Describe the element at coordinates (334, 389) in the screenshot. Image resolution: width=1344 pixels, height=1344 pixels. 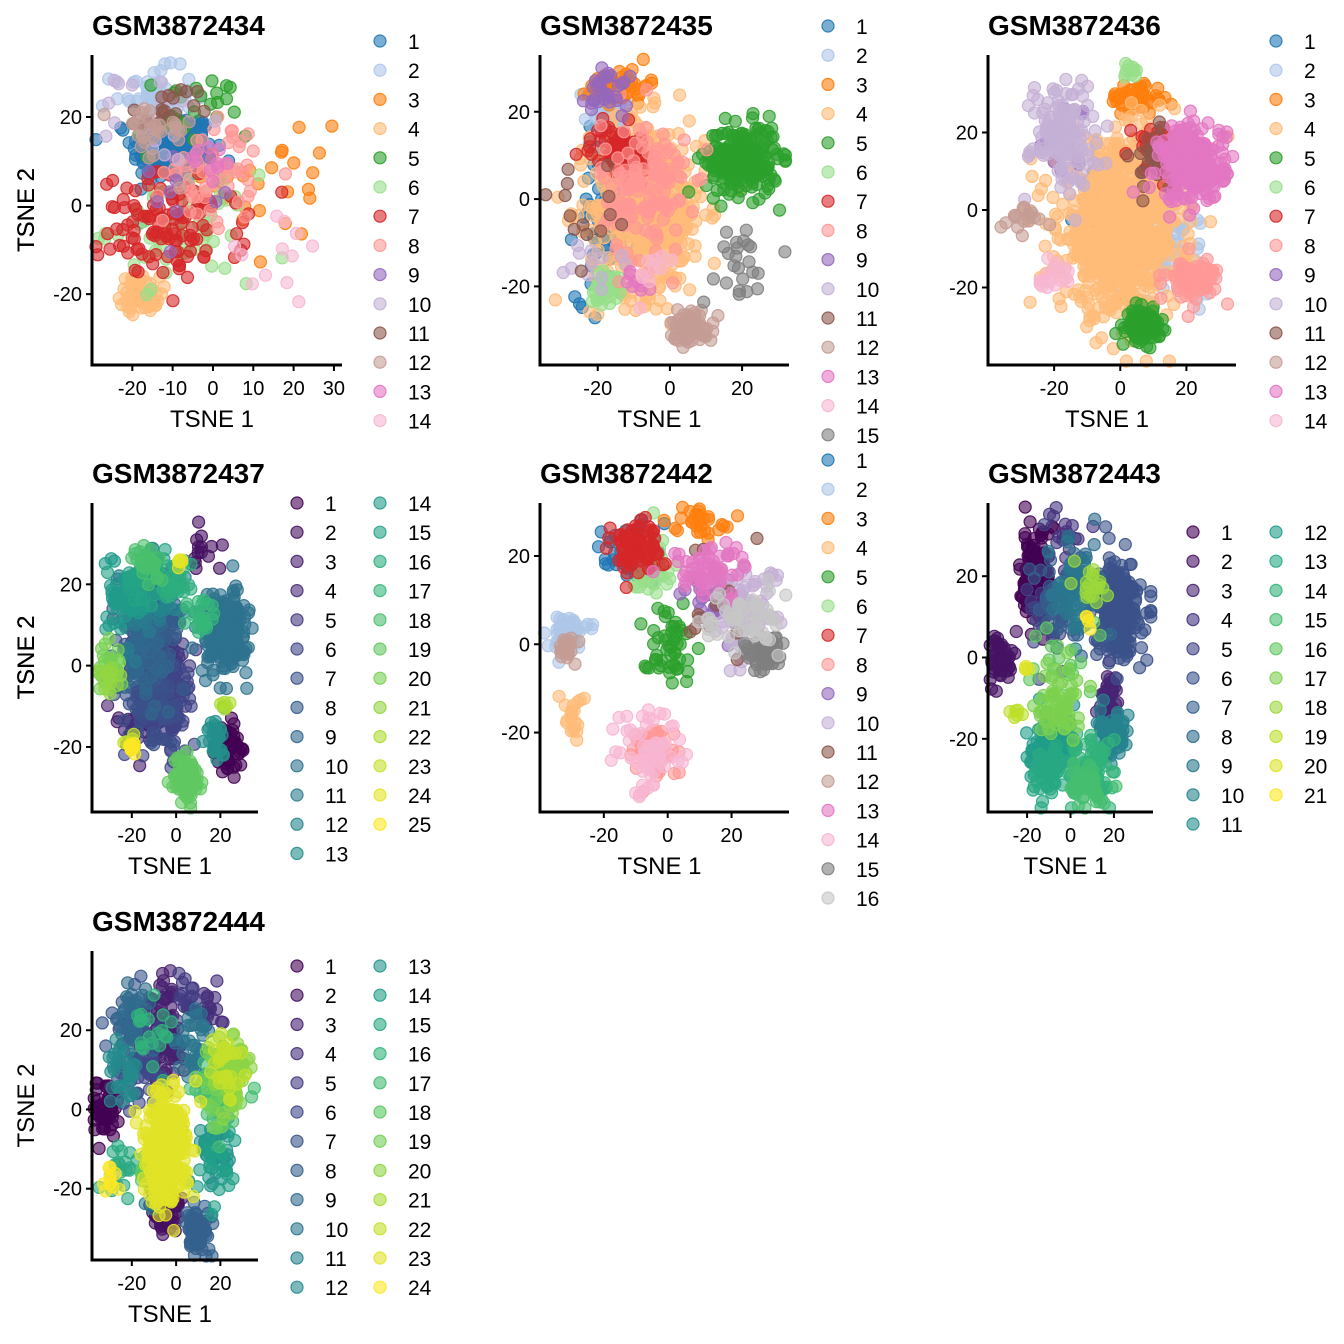
I see `x-tick-label: 30` at that location.